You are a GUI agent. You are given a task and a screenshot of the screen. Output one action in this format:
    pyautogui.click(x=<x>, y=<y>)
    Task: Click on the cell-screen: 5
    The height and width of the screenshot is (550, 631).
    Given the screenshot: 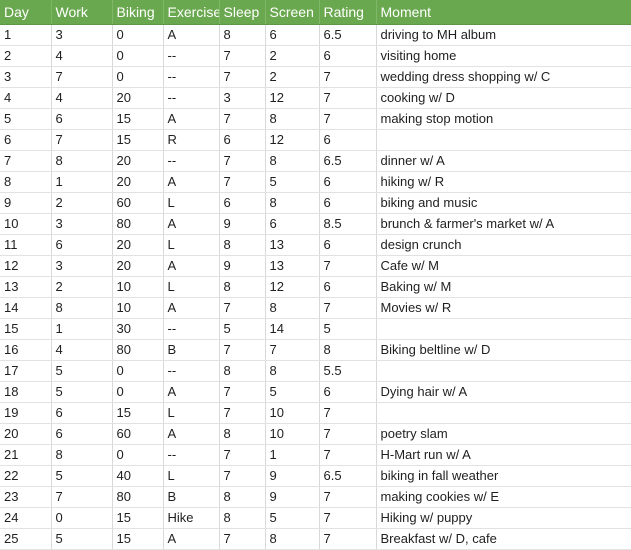 What is the action you would take?
    pyautogui.click(x=292, y=182)
    